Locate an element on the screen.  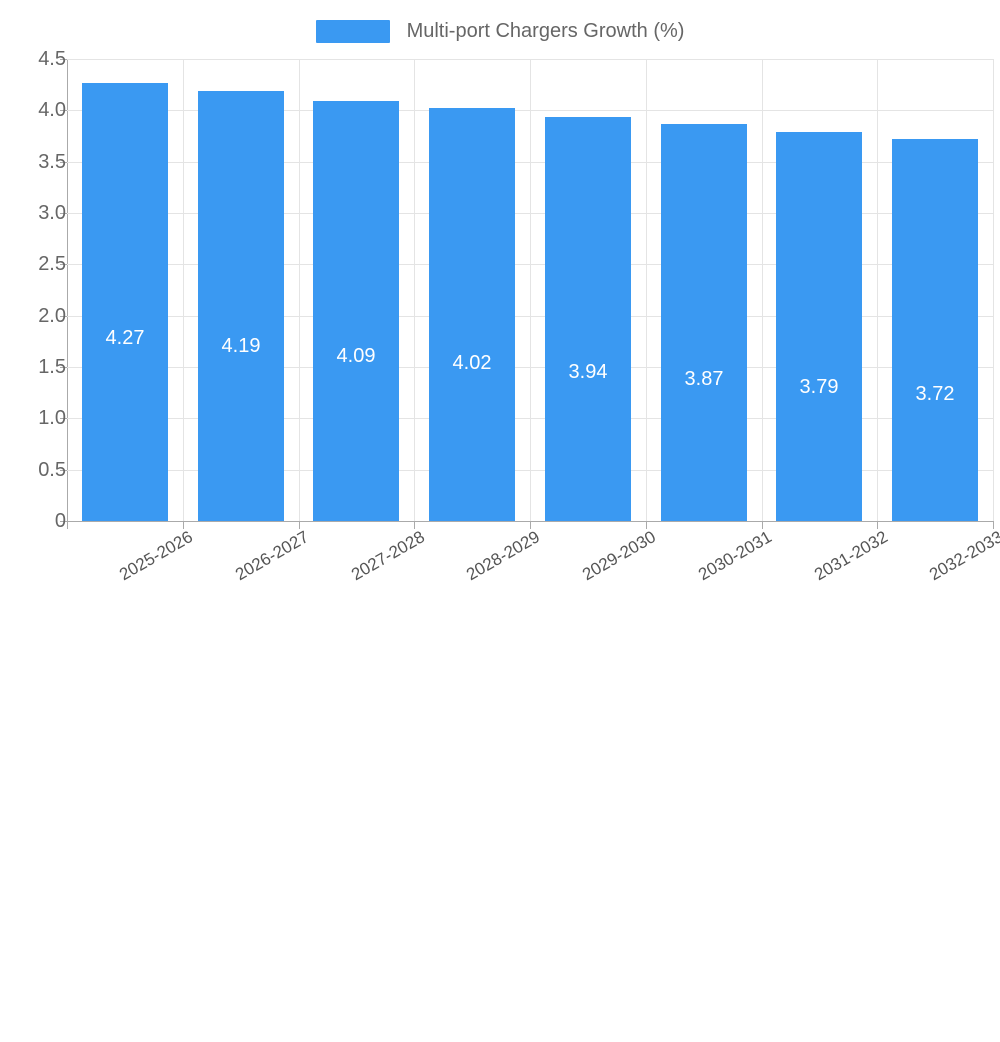
chart-legend: Multi-port Chargers Growth (%) is located at coordinates (500, 31).